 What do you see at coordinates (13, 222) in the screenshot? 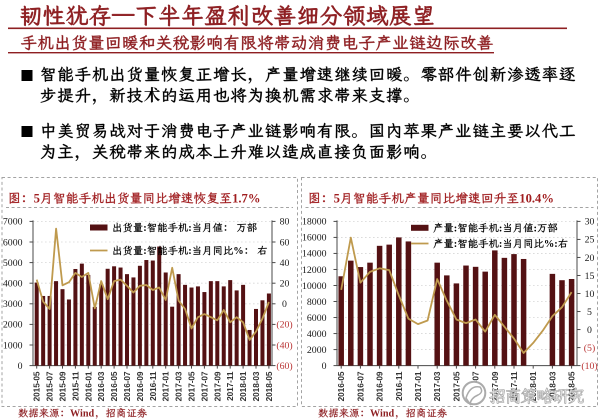
I see `svg-text: 7000` at bounding box center [13, 222].